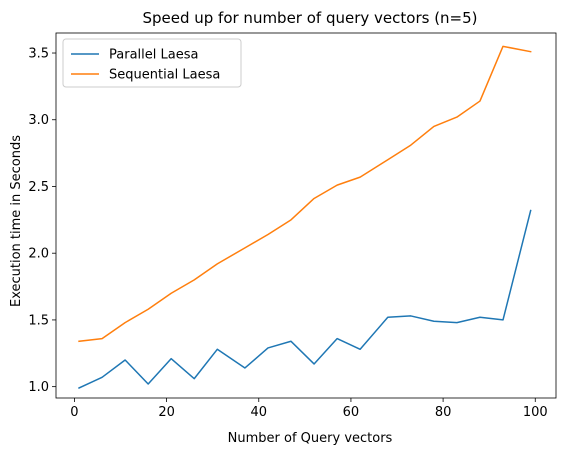 The width and height of the screenshot is (567, 455). What do you see at coordinates (38, 387) in the screenshot?
I see `y-tick-label: 1.0` at bounding box center [38, 387].